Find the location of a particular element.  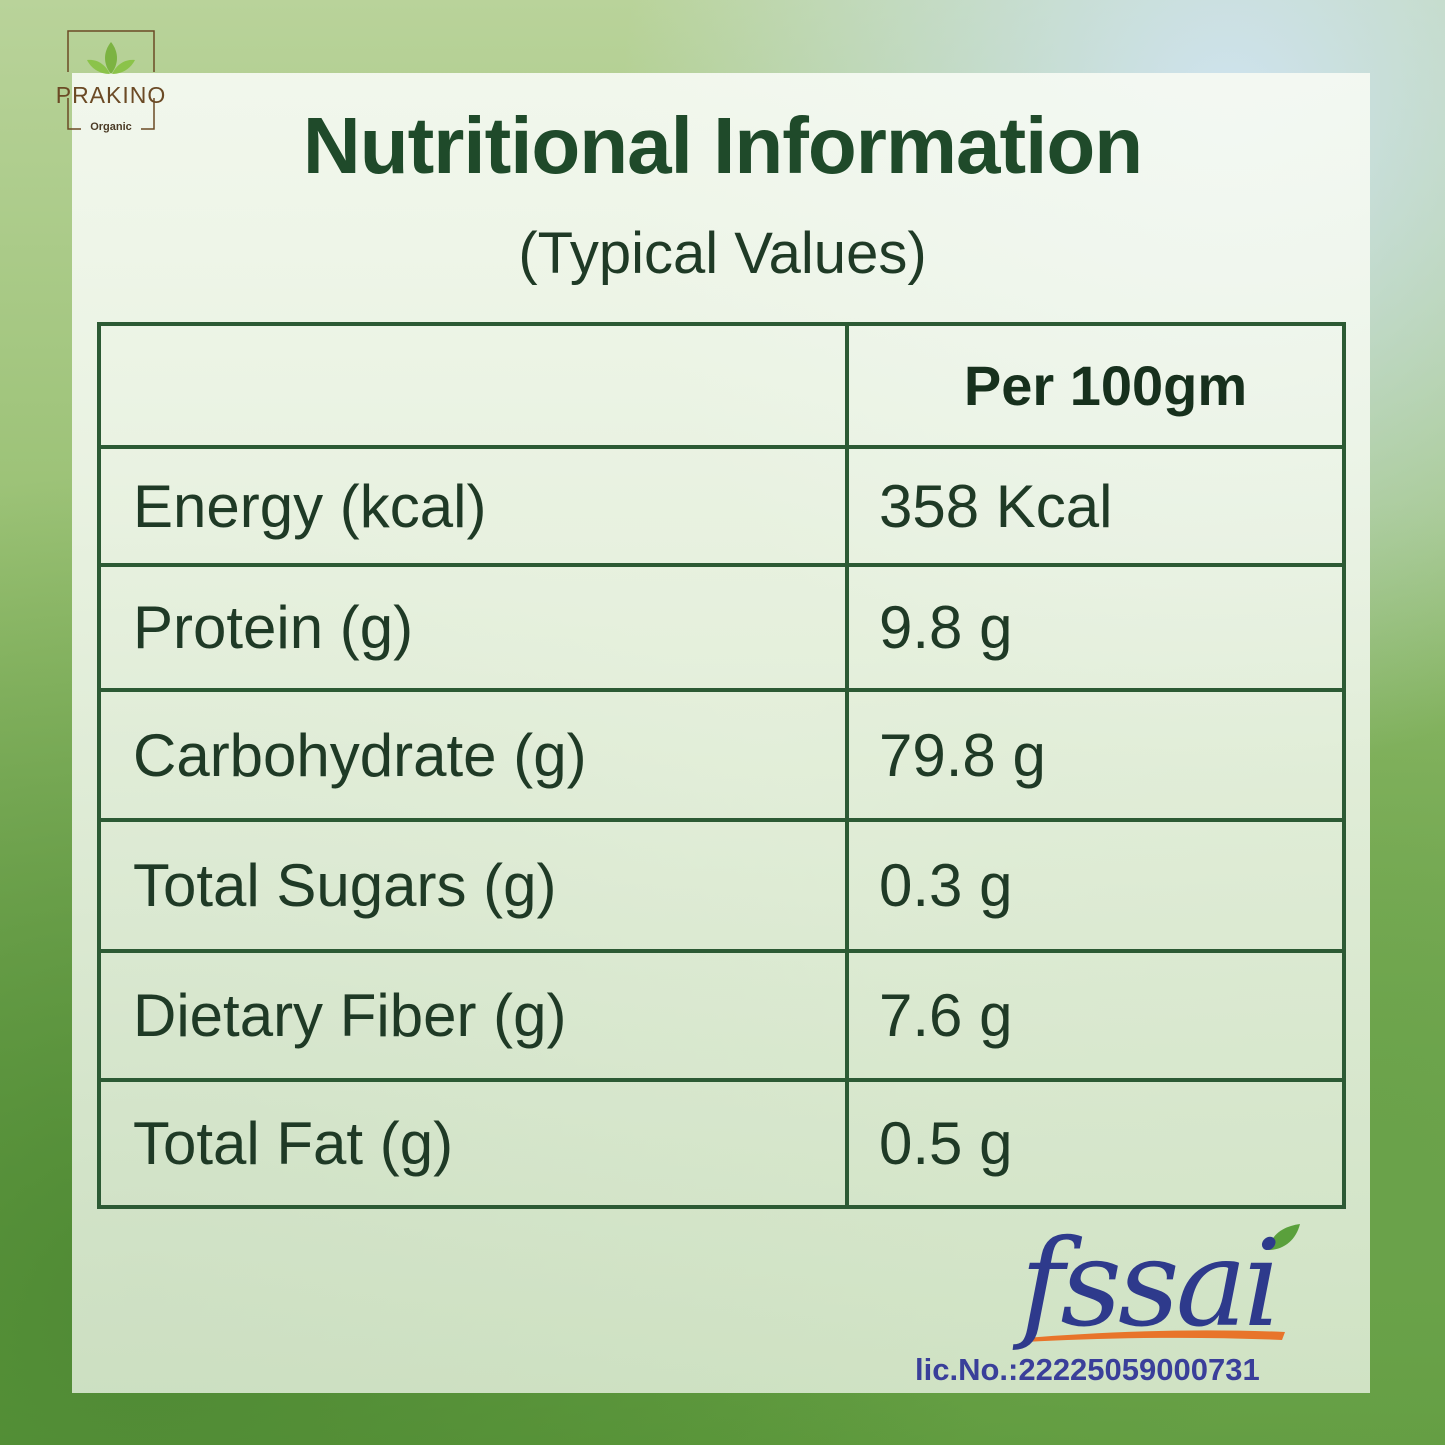

table-row: Energy (kcal) 358 Kcal is located at coordinates (721, 506).